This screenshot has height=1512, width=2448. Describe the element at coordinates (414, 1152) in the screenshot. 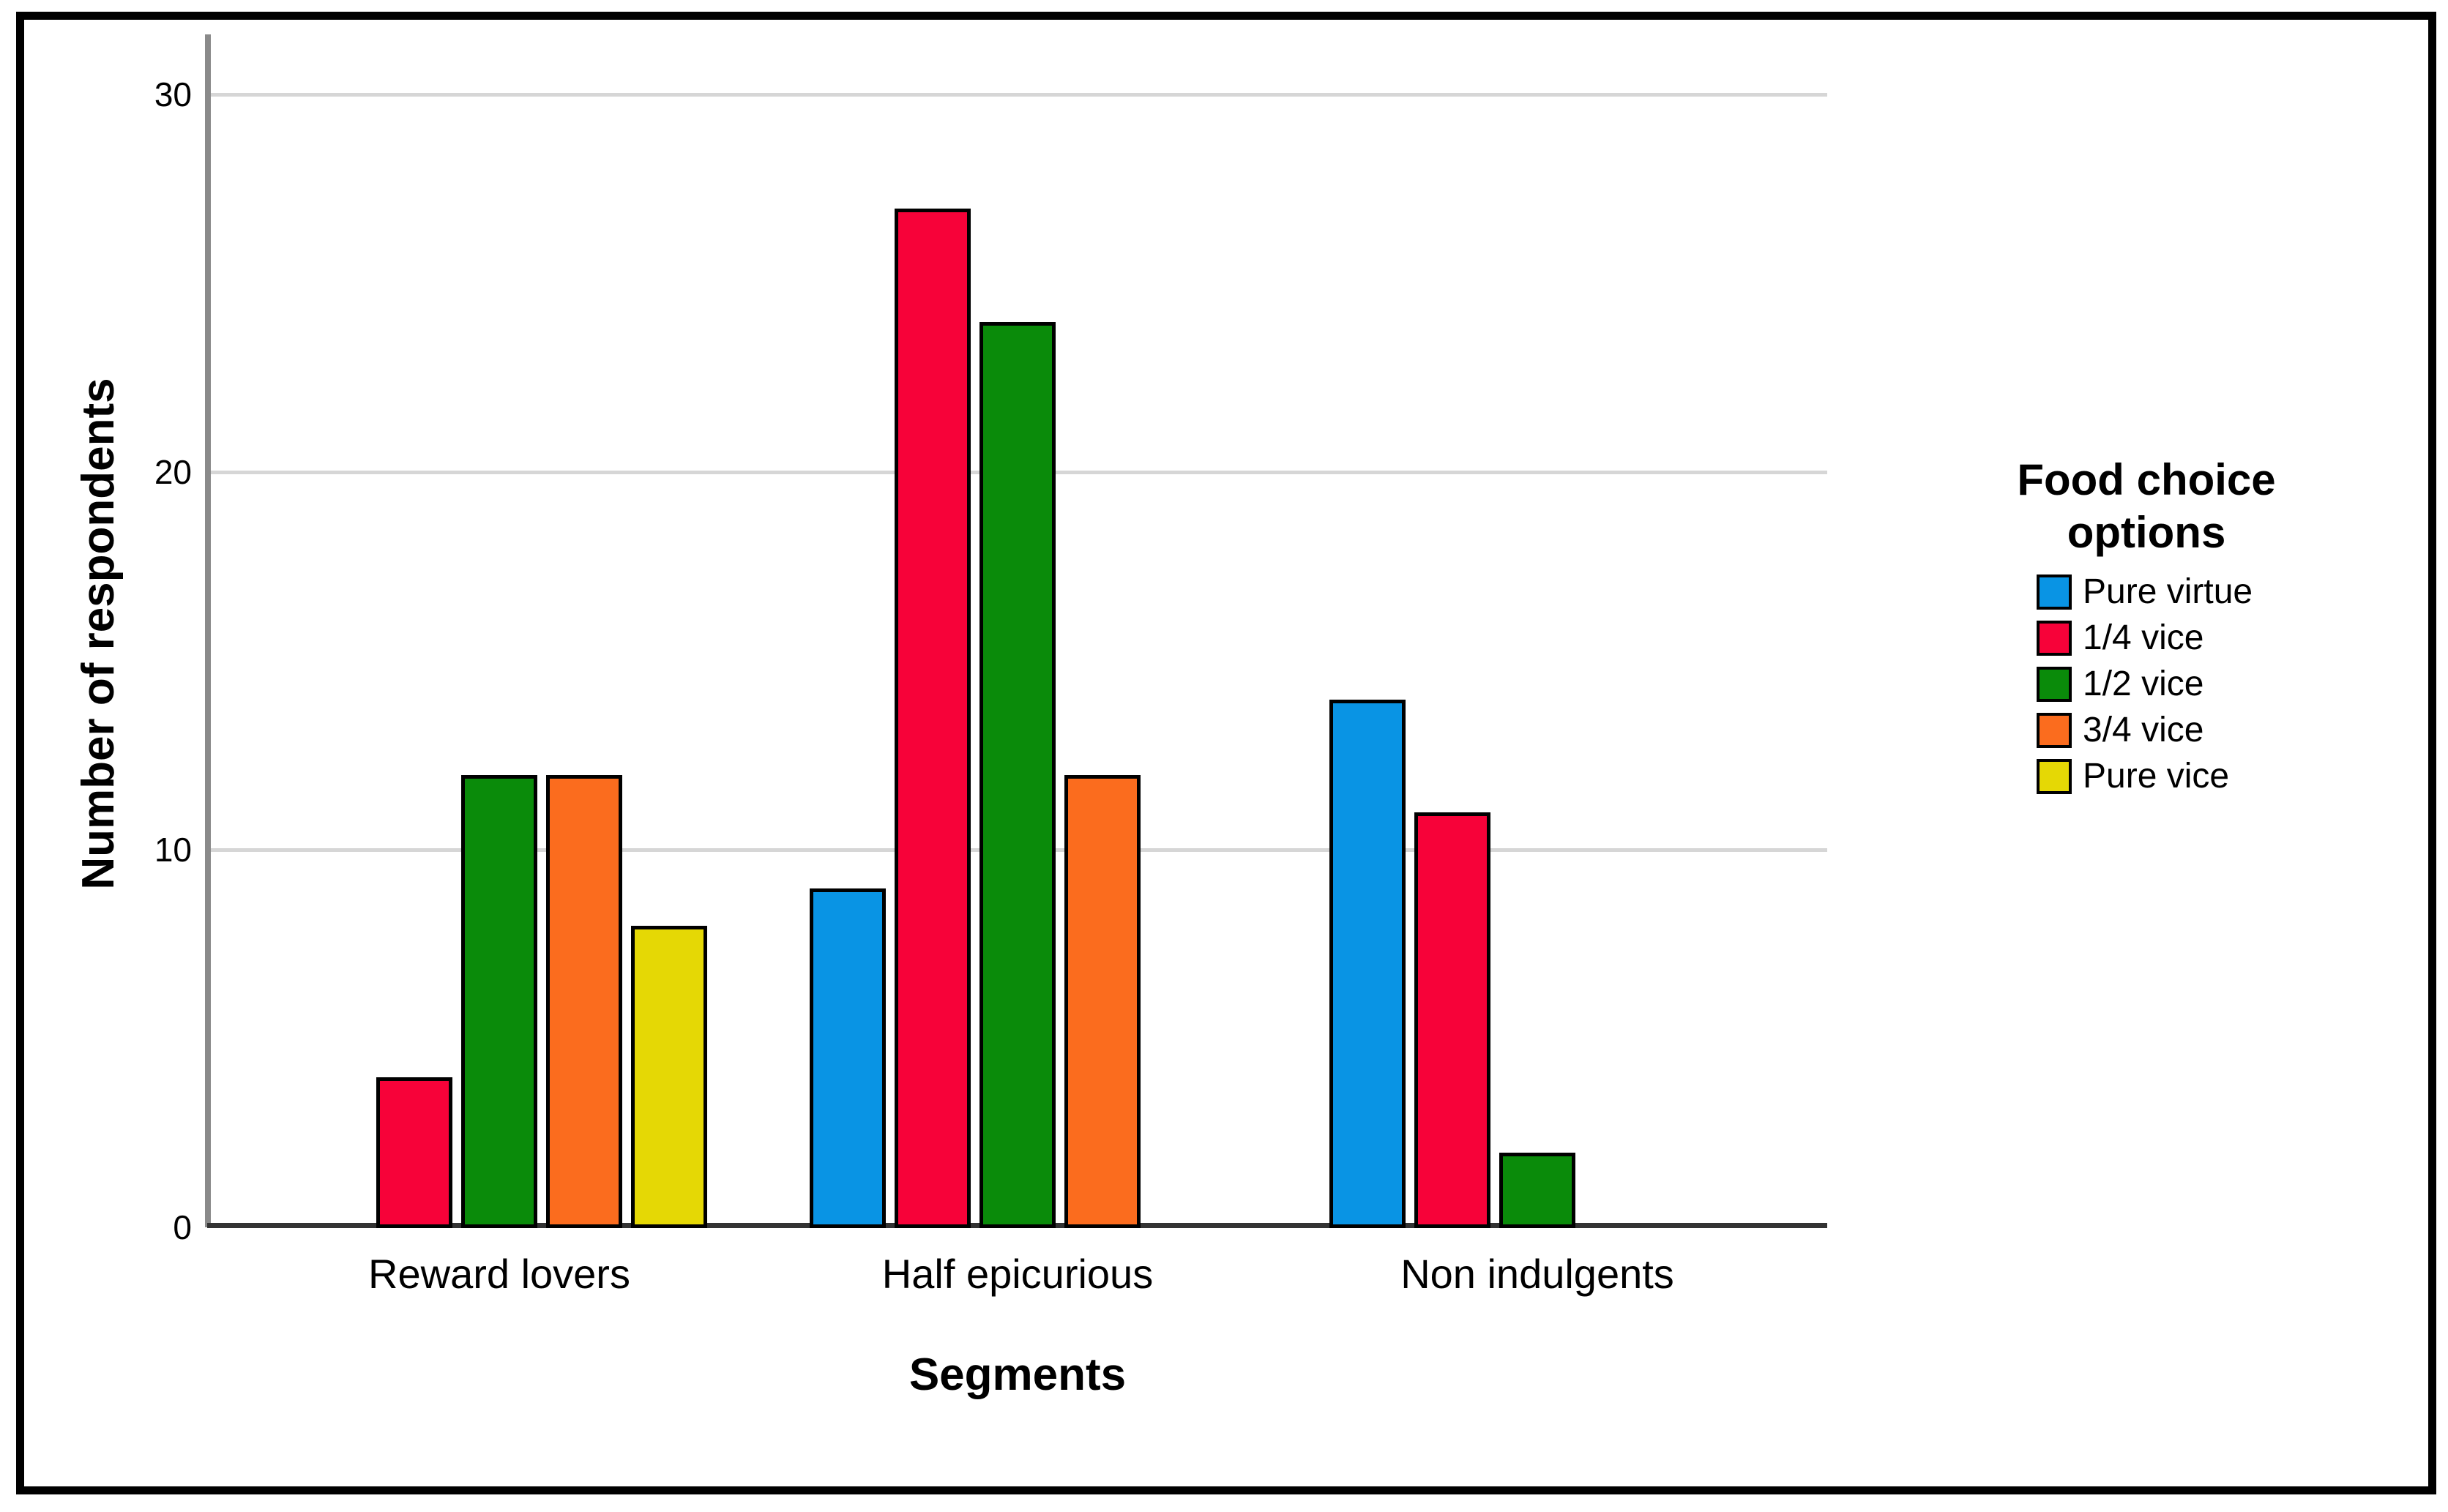

I see `bar-1-4-vice-reward-lovers` at that location.